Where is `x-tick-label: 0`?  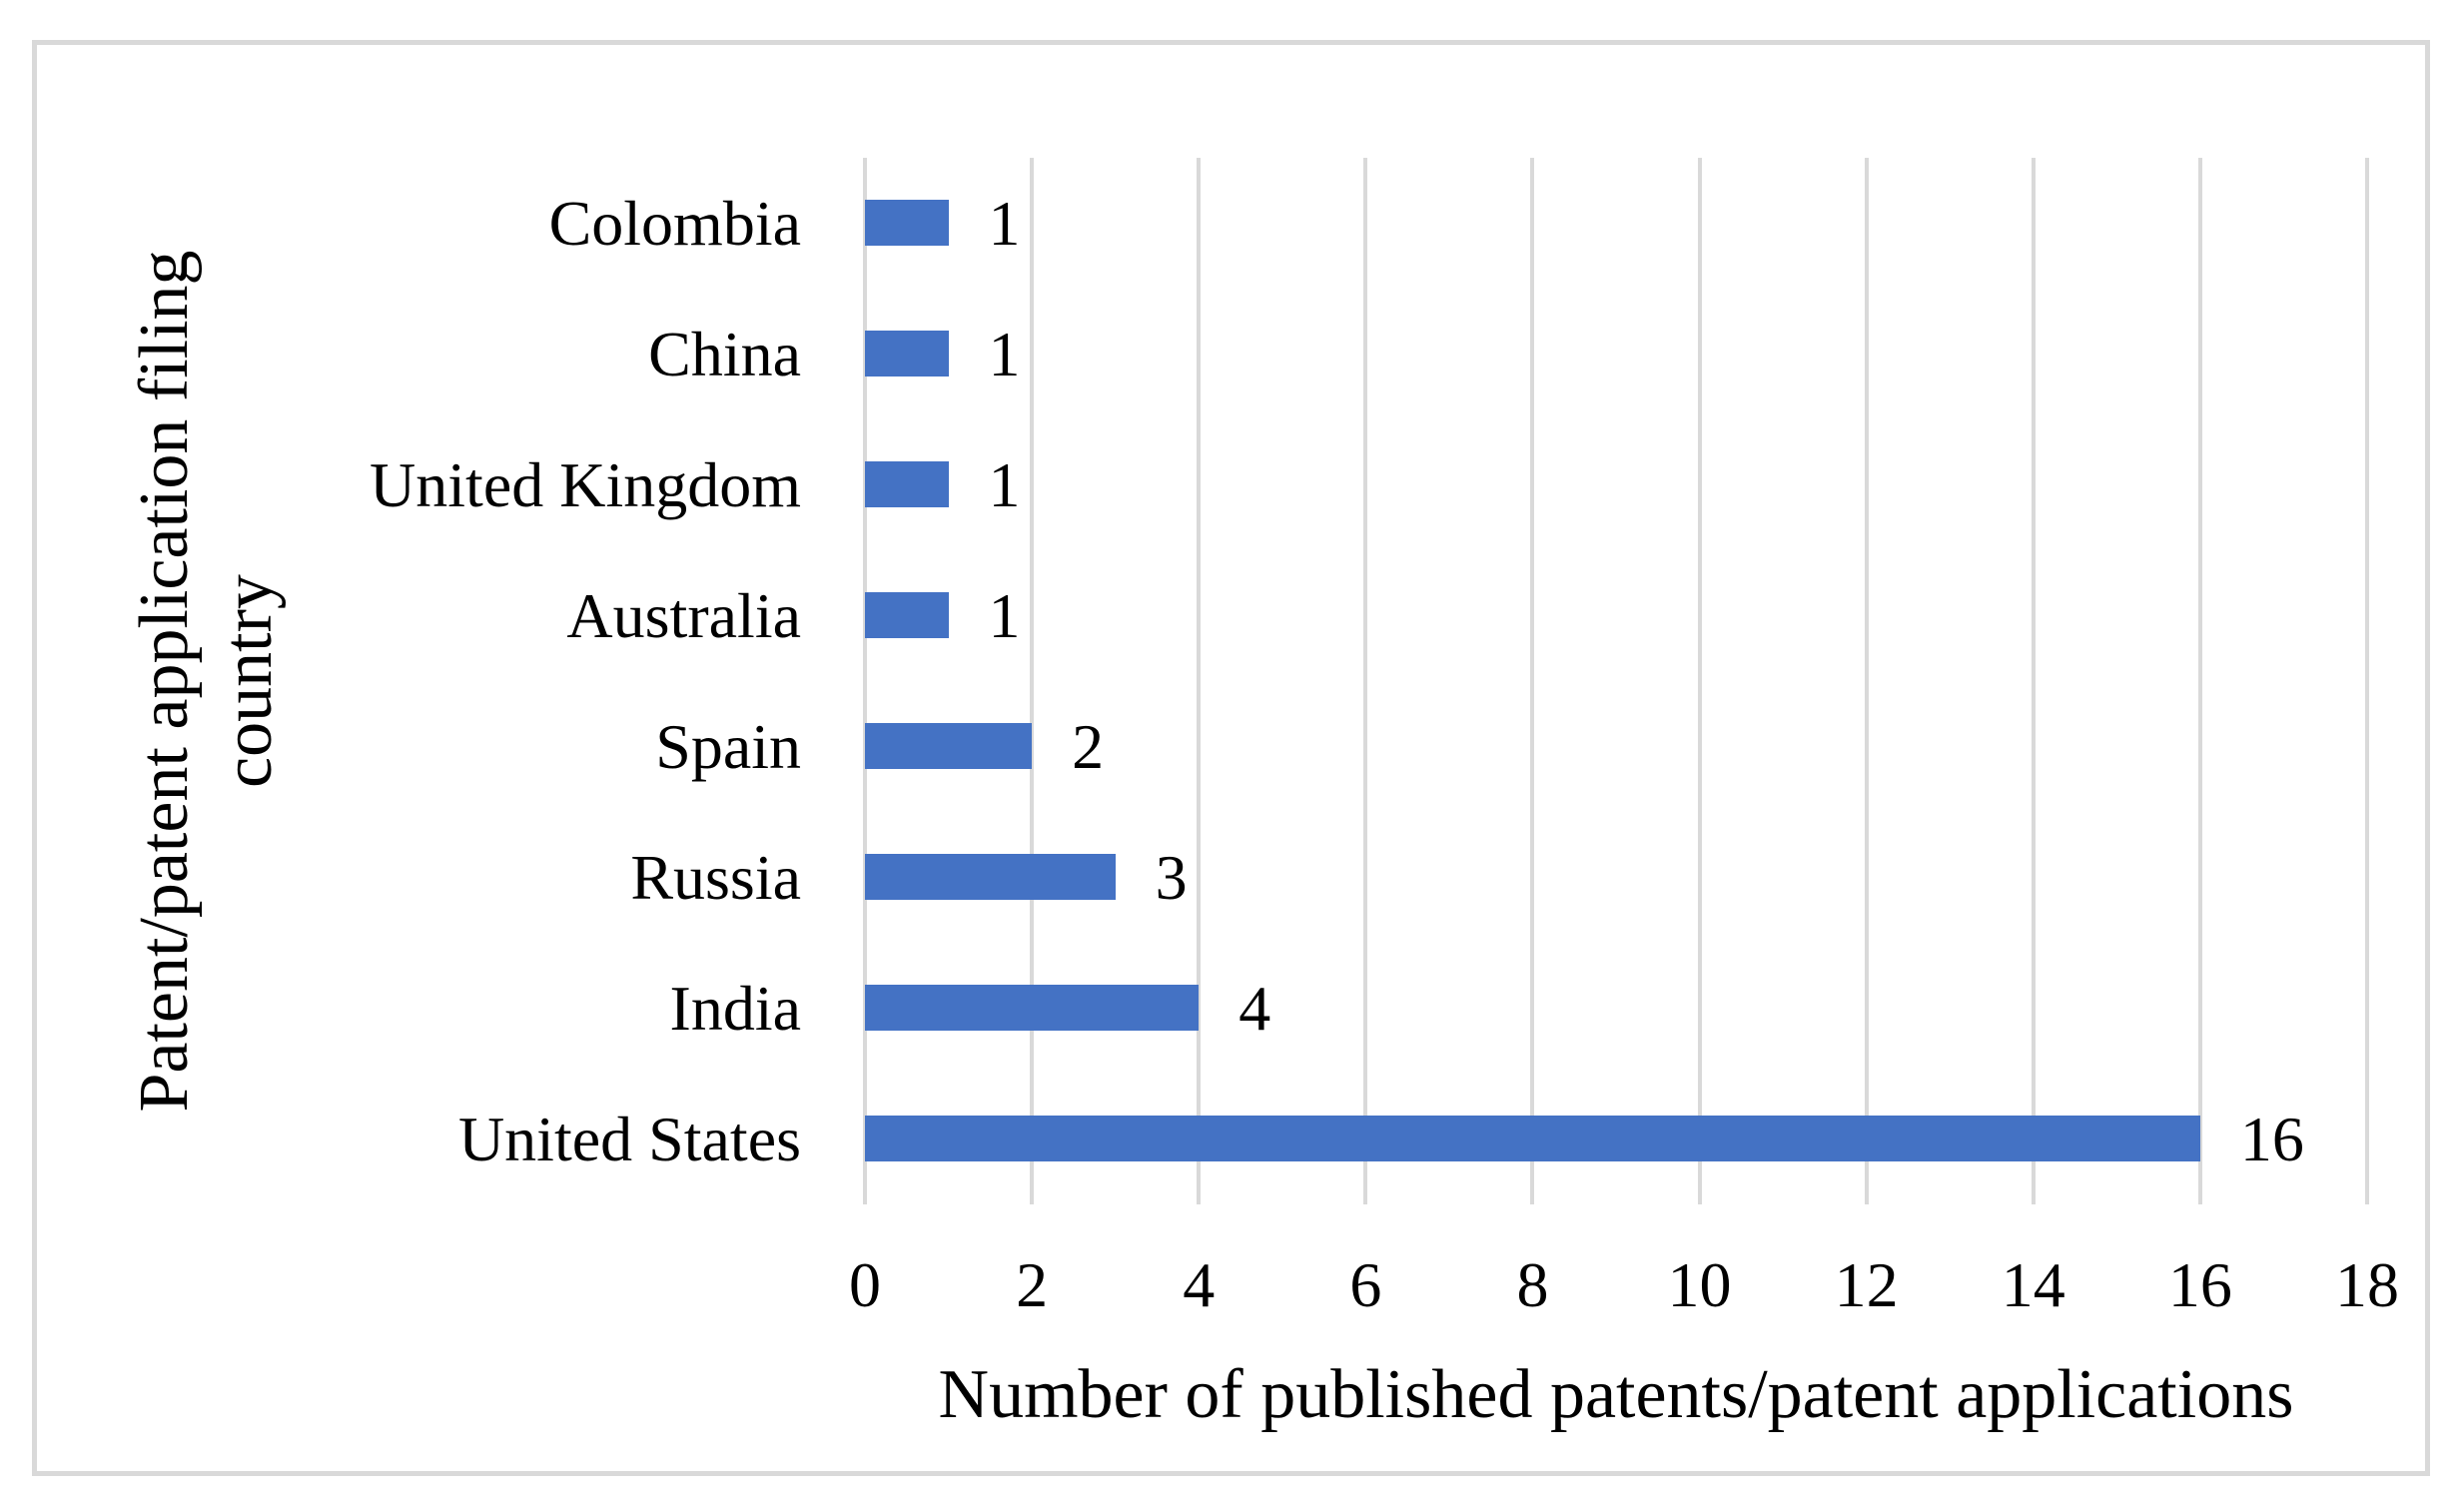 x-tick-label: 0 is located at coordinates (865, 1284).